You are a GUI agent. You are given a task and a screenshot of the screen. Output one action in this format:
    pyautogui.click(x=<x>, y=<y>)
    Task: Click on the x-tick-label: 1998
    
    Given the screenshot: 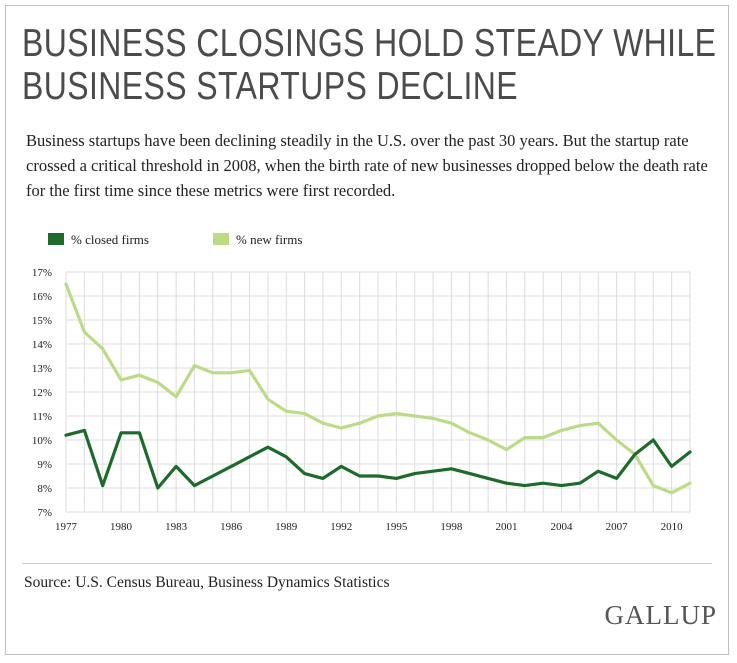 What is the action you would take?
    pyautogui.click(x=451, y=527)
    